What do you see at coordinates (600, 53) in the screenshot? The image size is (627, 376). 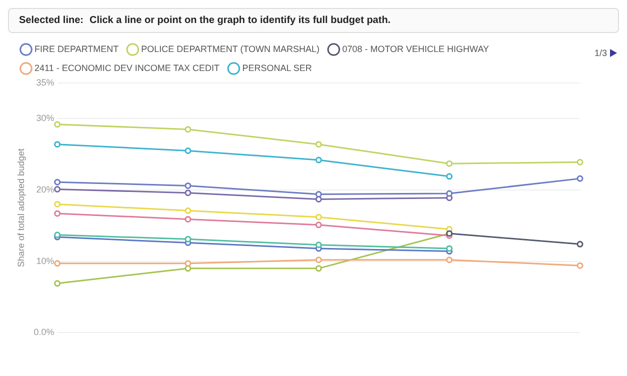 I see `text: 1/3` at bounding box center [600, 53].